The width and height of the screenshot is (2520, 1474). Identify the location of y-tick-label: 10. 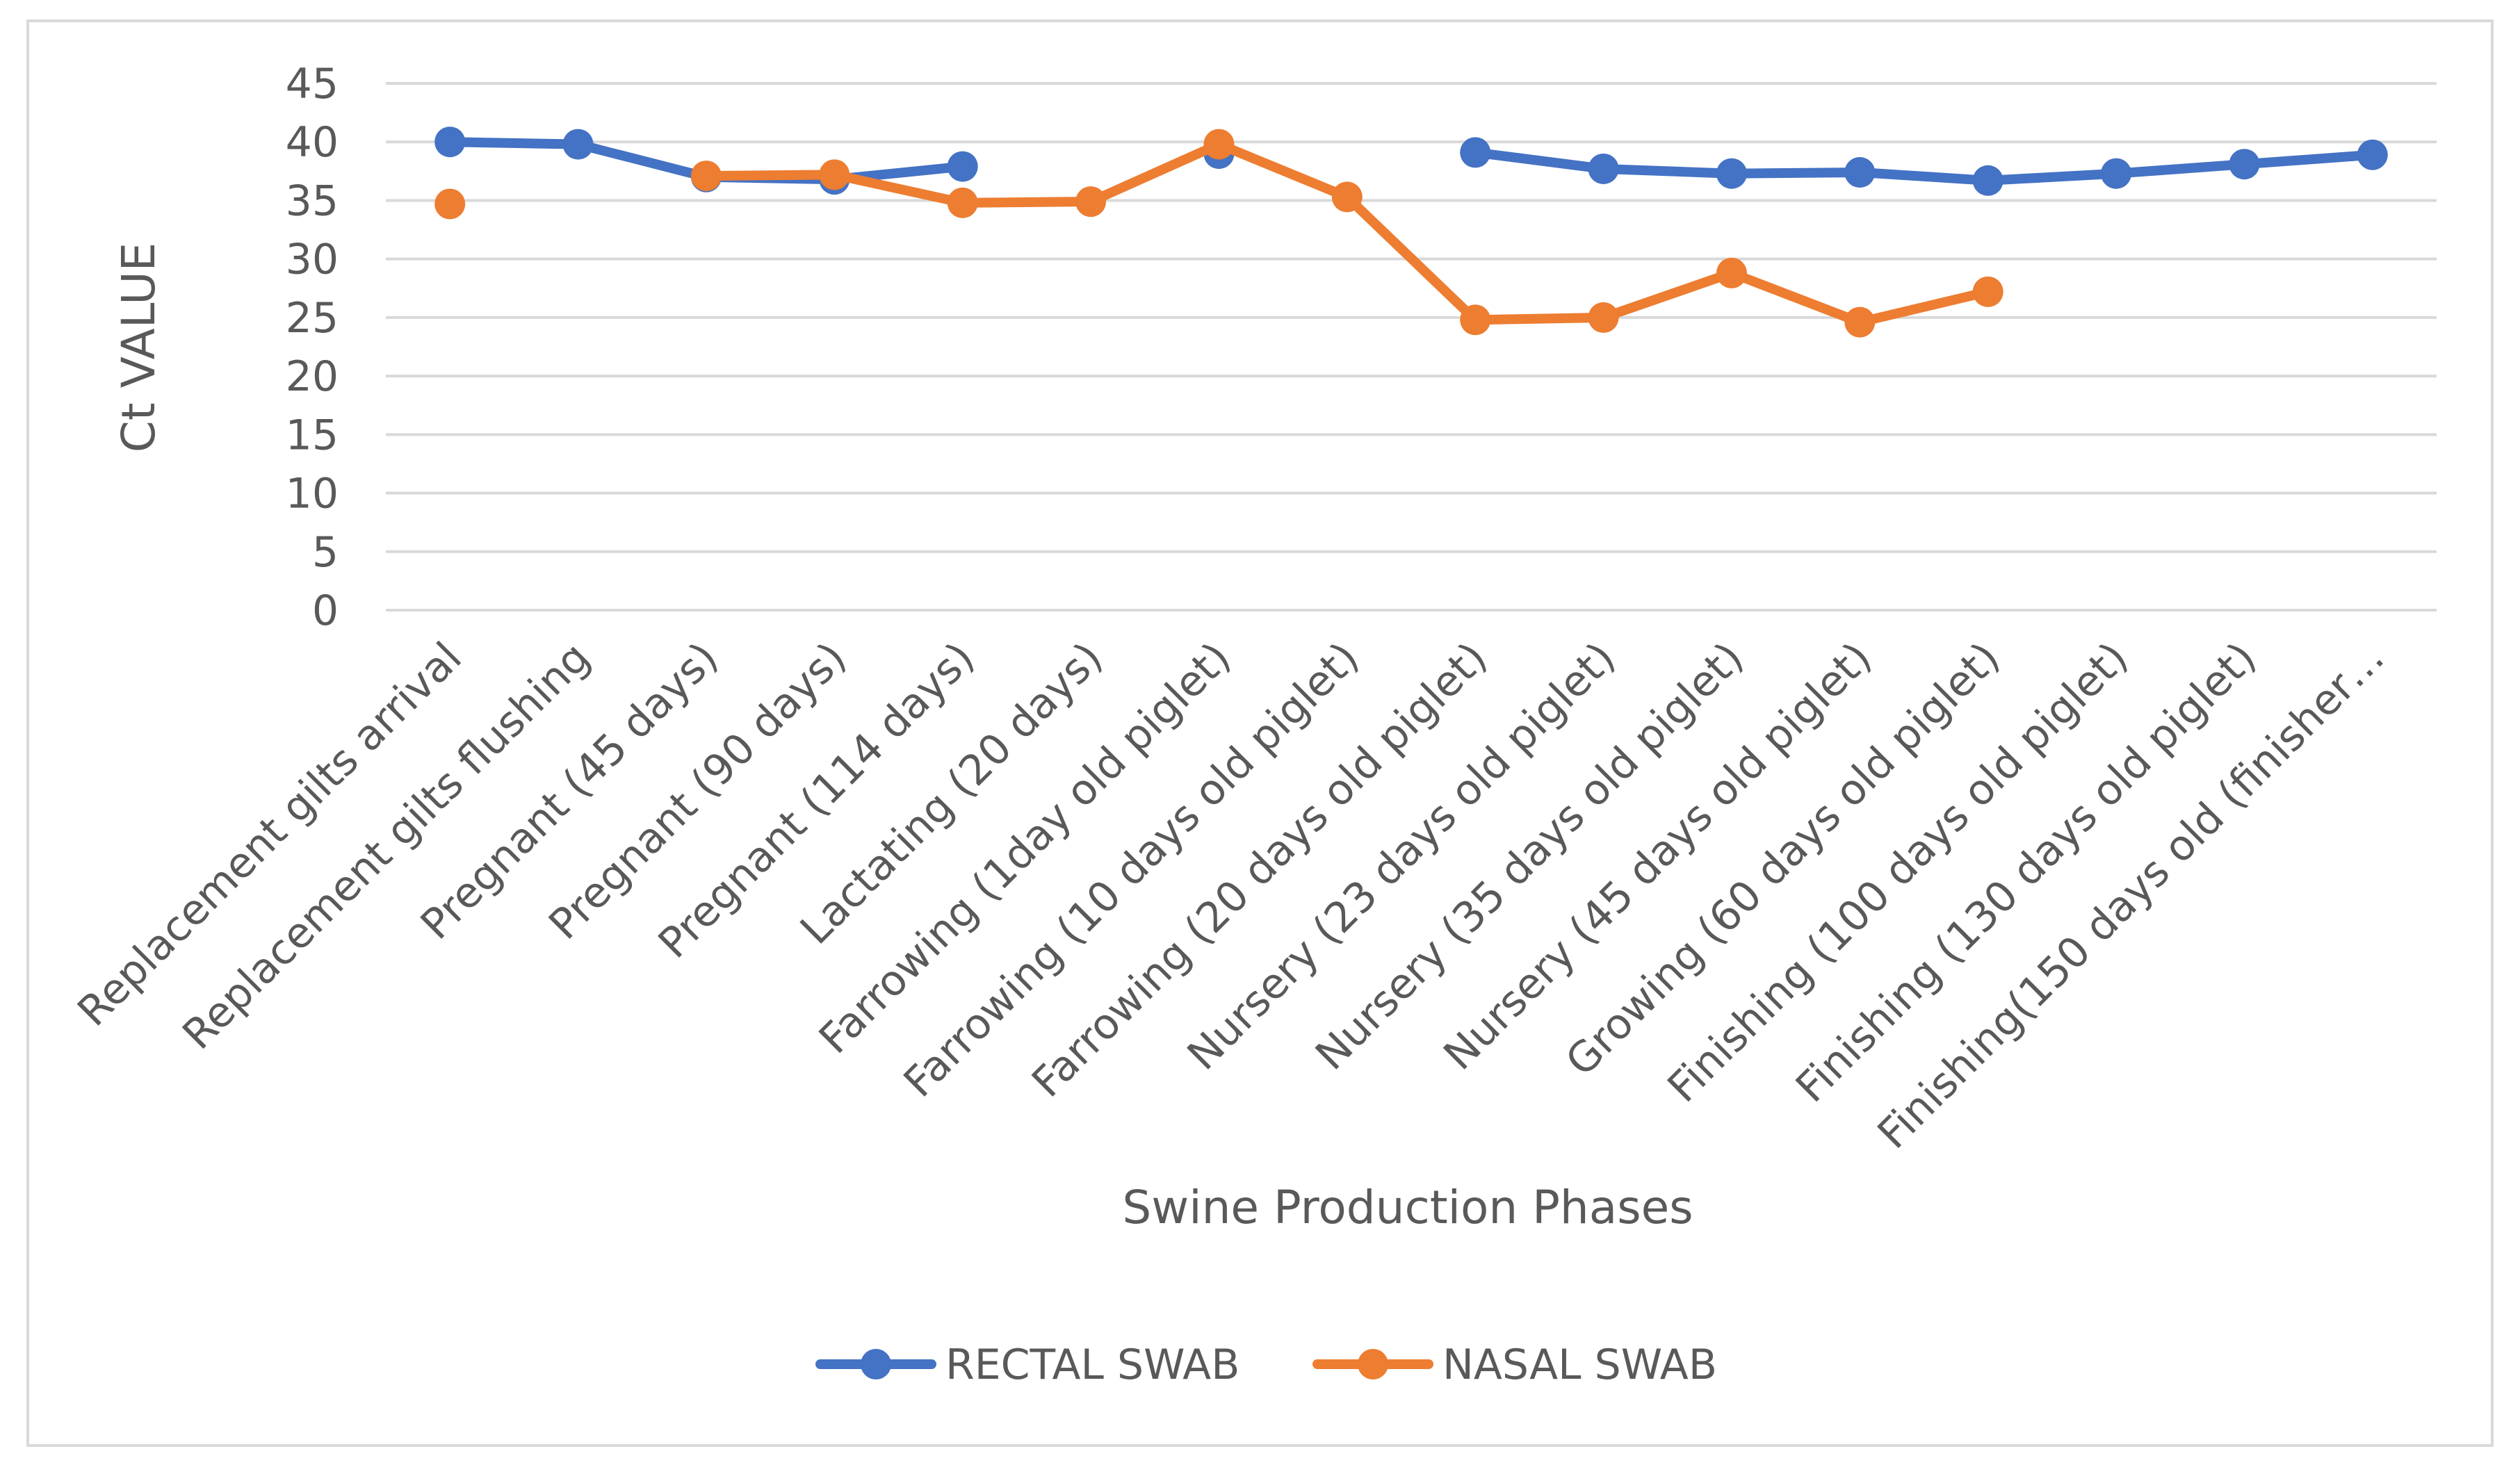
(312, 494).